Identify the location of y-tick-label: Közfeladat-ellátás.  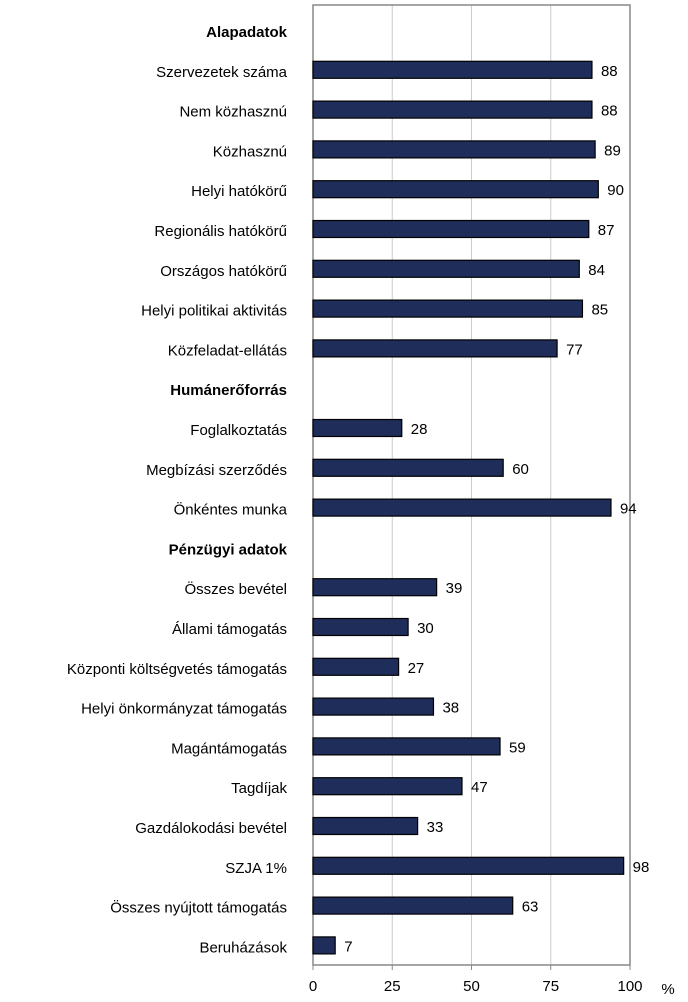
(227, 350).